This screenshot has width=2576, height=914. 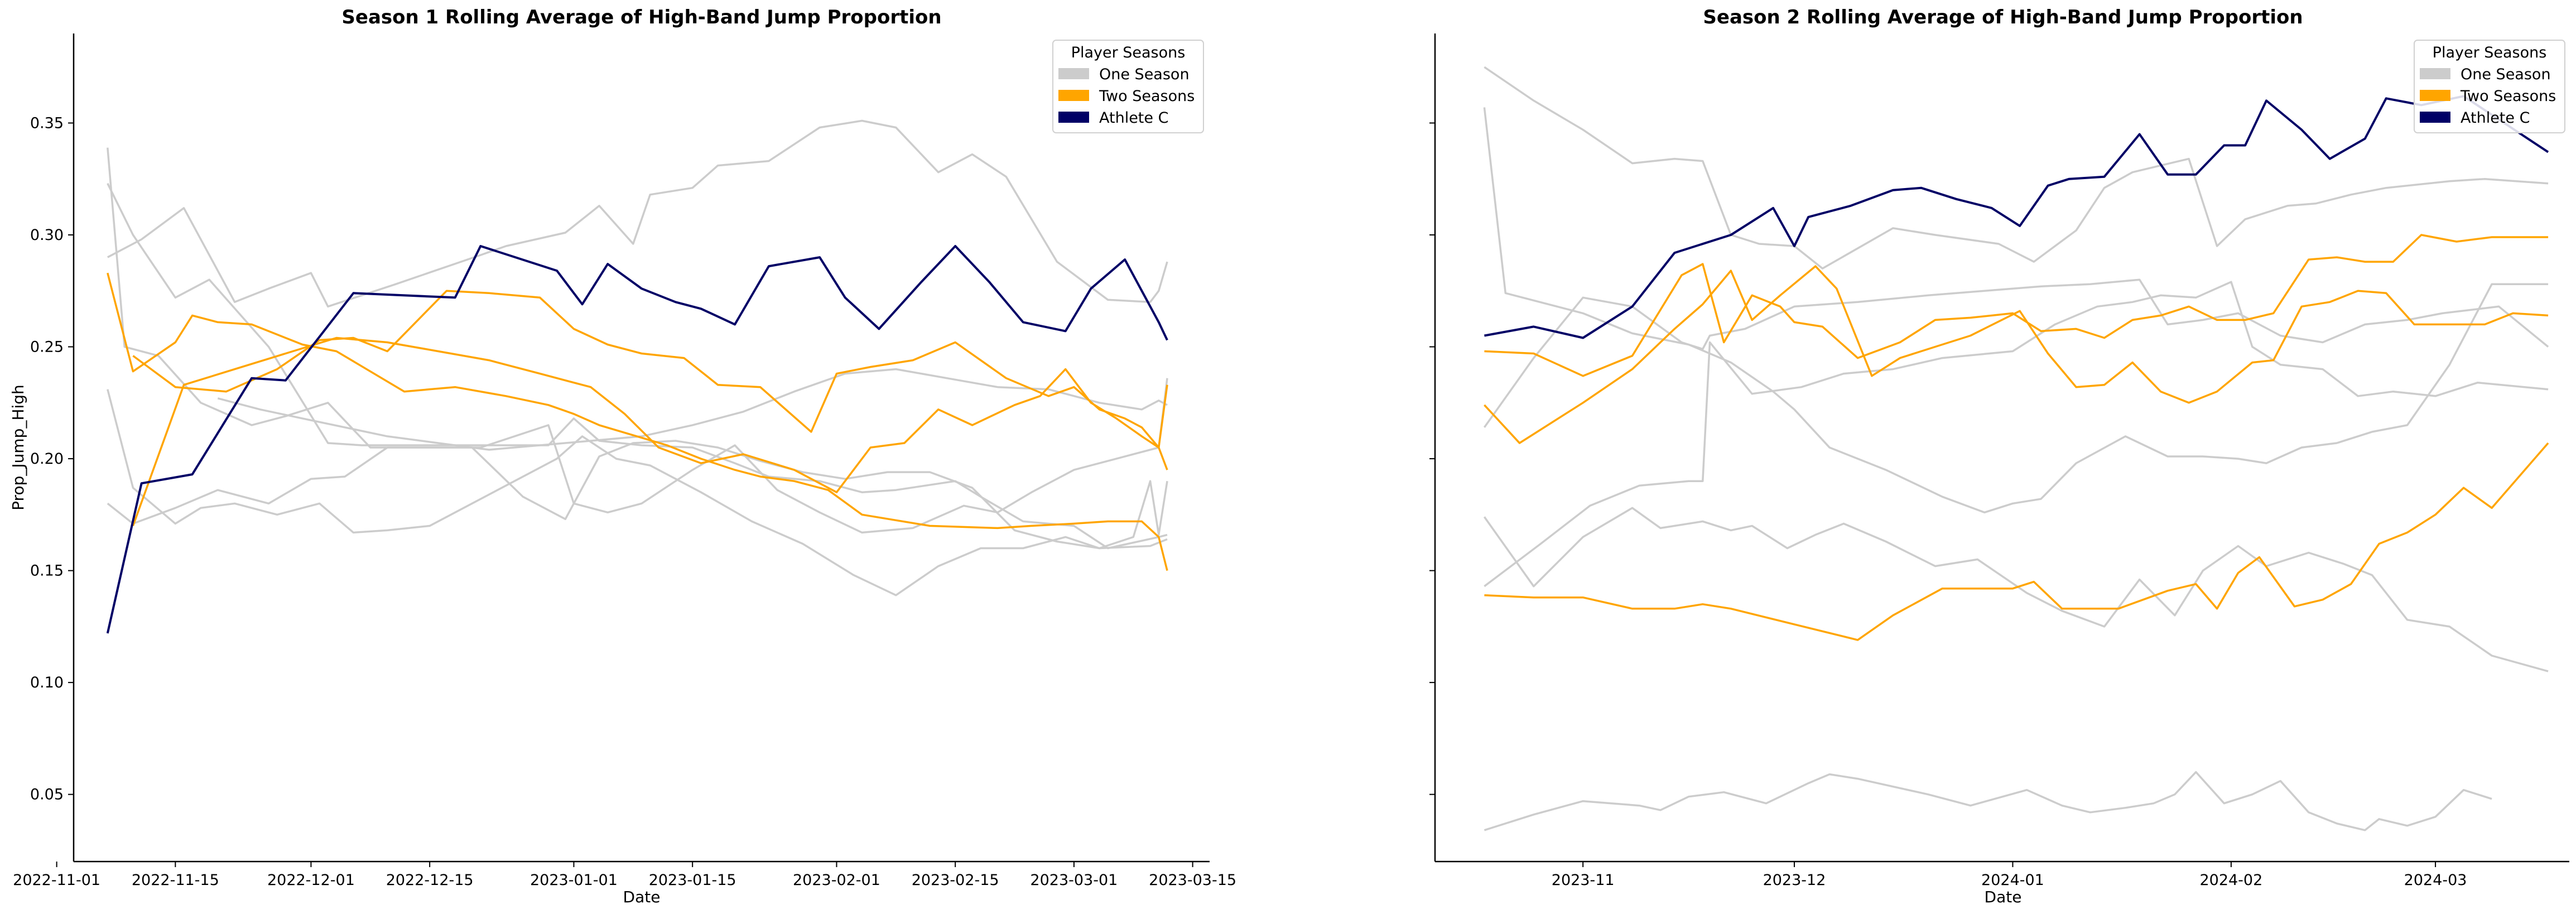 I want to click on x-tick-label: 2022-12-15, so click(x=430, y=881).